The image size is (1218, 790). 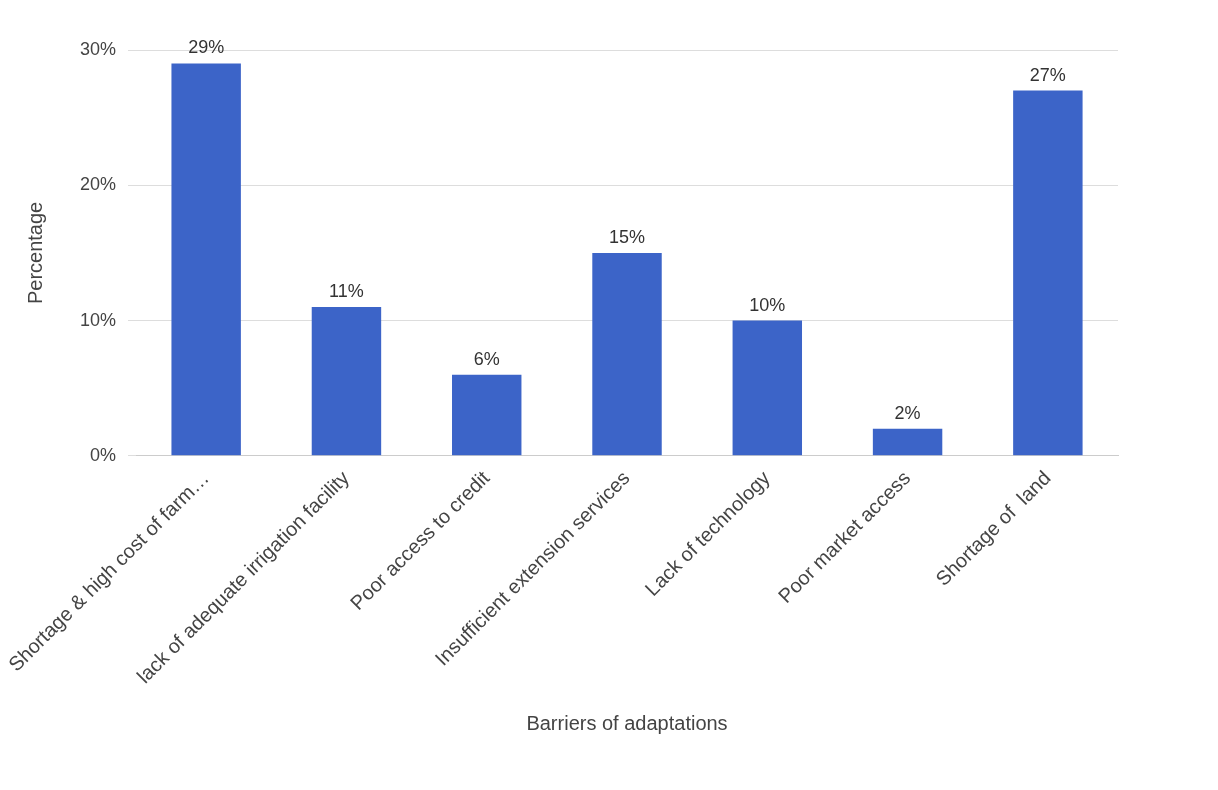 What do you see at coordinates (98, 319) in the screenshot?
I see `y-tick-label: 10%` at bounding box center [98, 319].